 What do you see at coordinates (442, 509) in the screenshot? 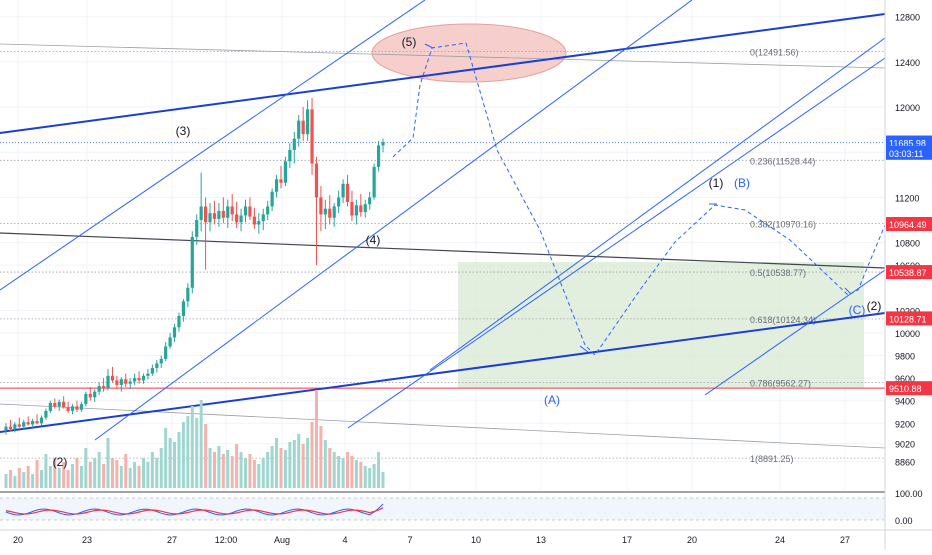
I see `indicator-band` at bounding box center [442, 509].